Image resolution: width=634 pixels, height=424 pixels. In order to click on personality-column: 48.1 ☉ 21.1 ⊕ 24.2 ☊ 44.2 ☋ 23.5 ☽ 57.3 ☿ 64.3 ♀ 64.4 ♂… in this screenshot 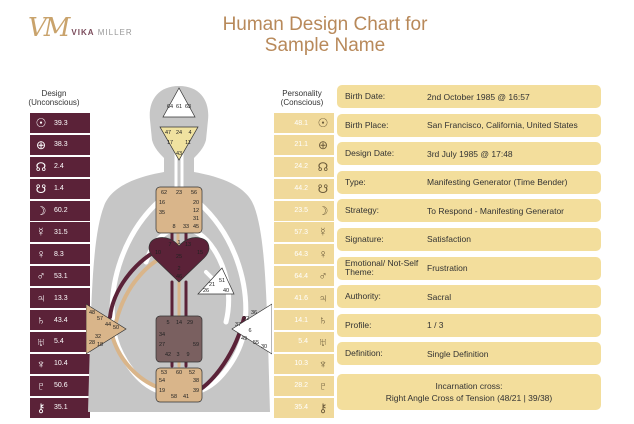, I will do `click(304, 266)`.